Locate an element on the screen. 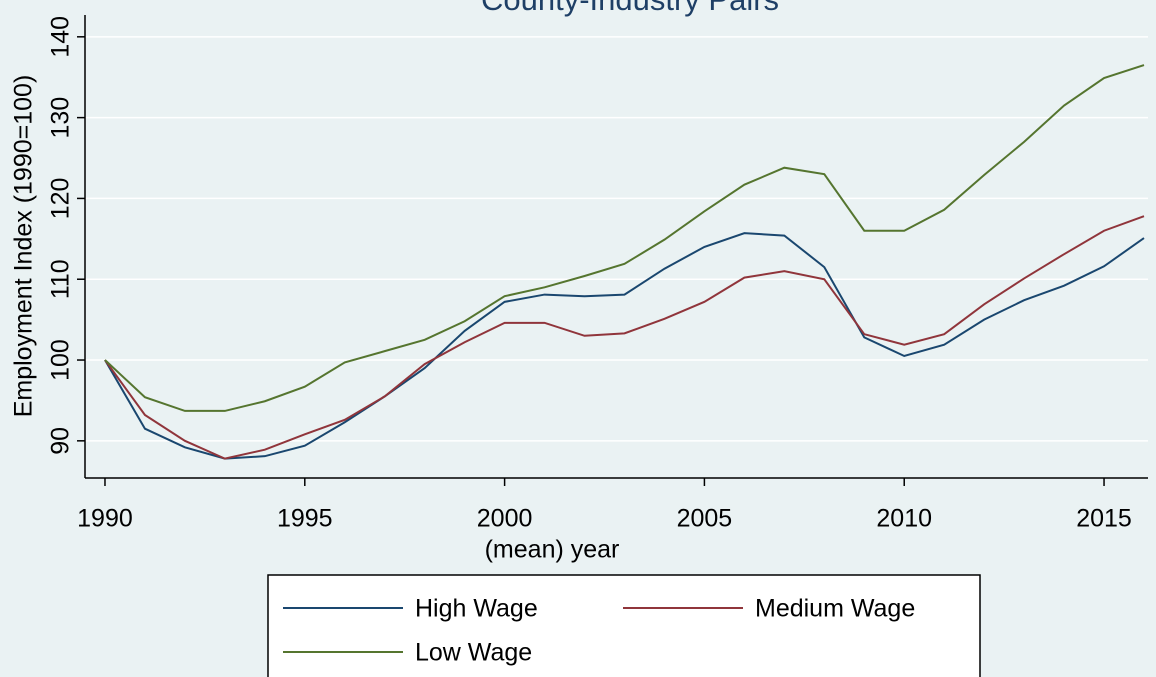 Image resolution: width=1156 pixels, height=677 pixels. y-tick-label: 140 is located at coordinates (61, 37).